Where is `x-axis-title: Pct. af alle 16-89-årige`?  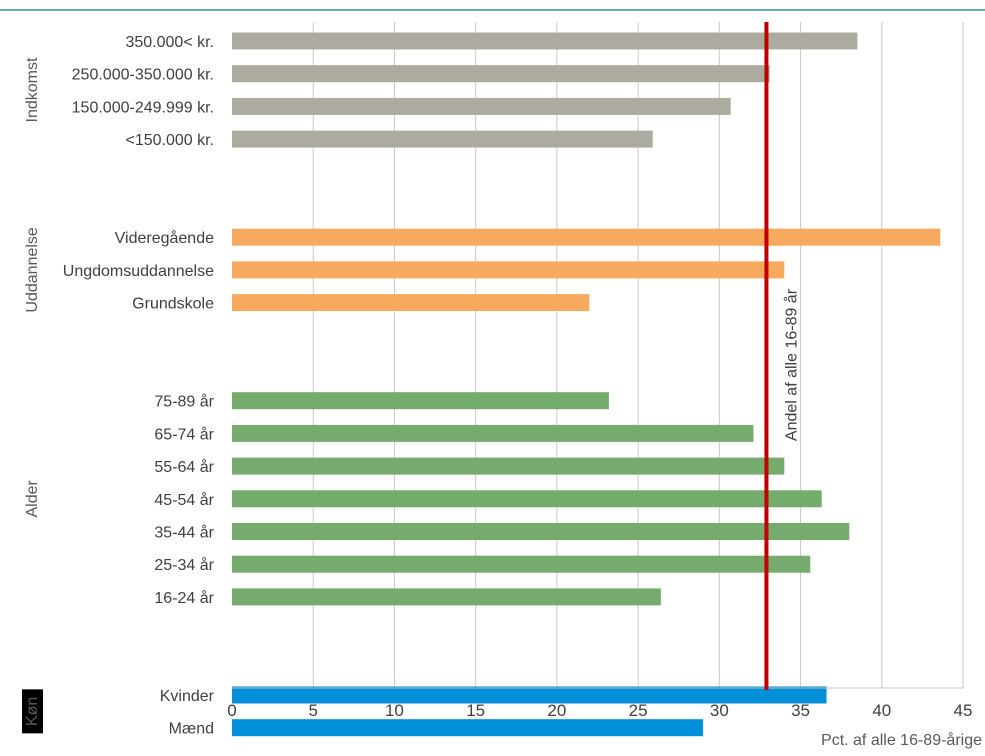
x-axis-title: Pct. af alle 16-89-årige is located at coordinates (901, 740).